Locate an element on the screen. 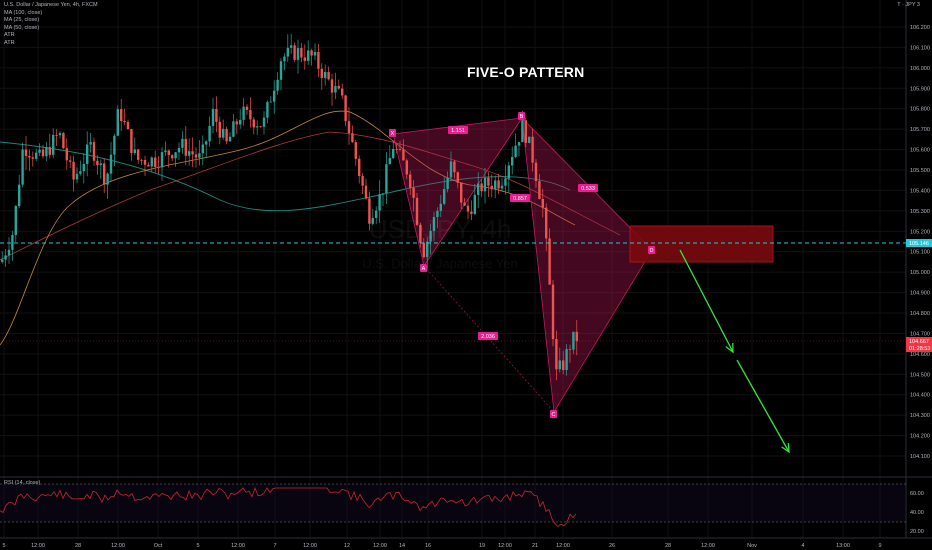 The height and width of the screenshot is (550, 932). legend-atr-2: ATR is located at coordinates (9, 42).